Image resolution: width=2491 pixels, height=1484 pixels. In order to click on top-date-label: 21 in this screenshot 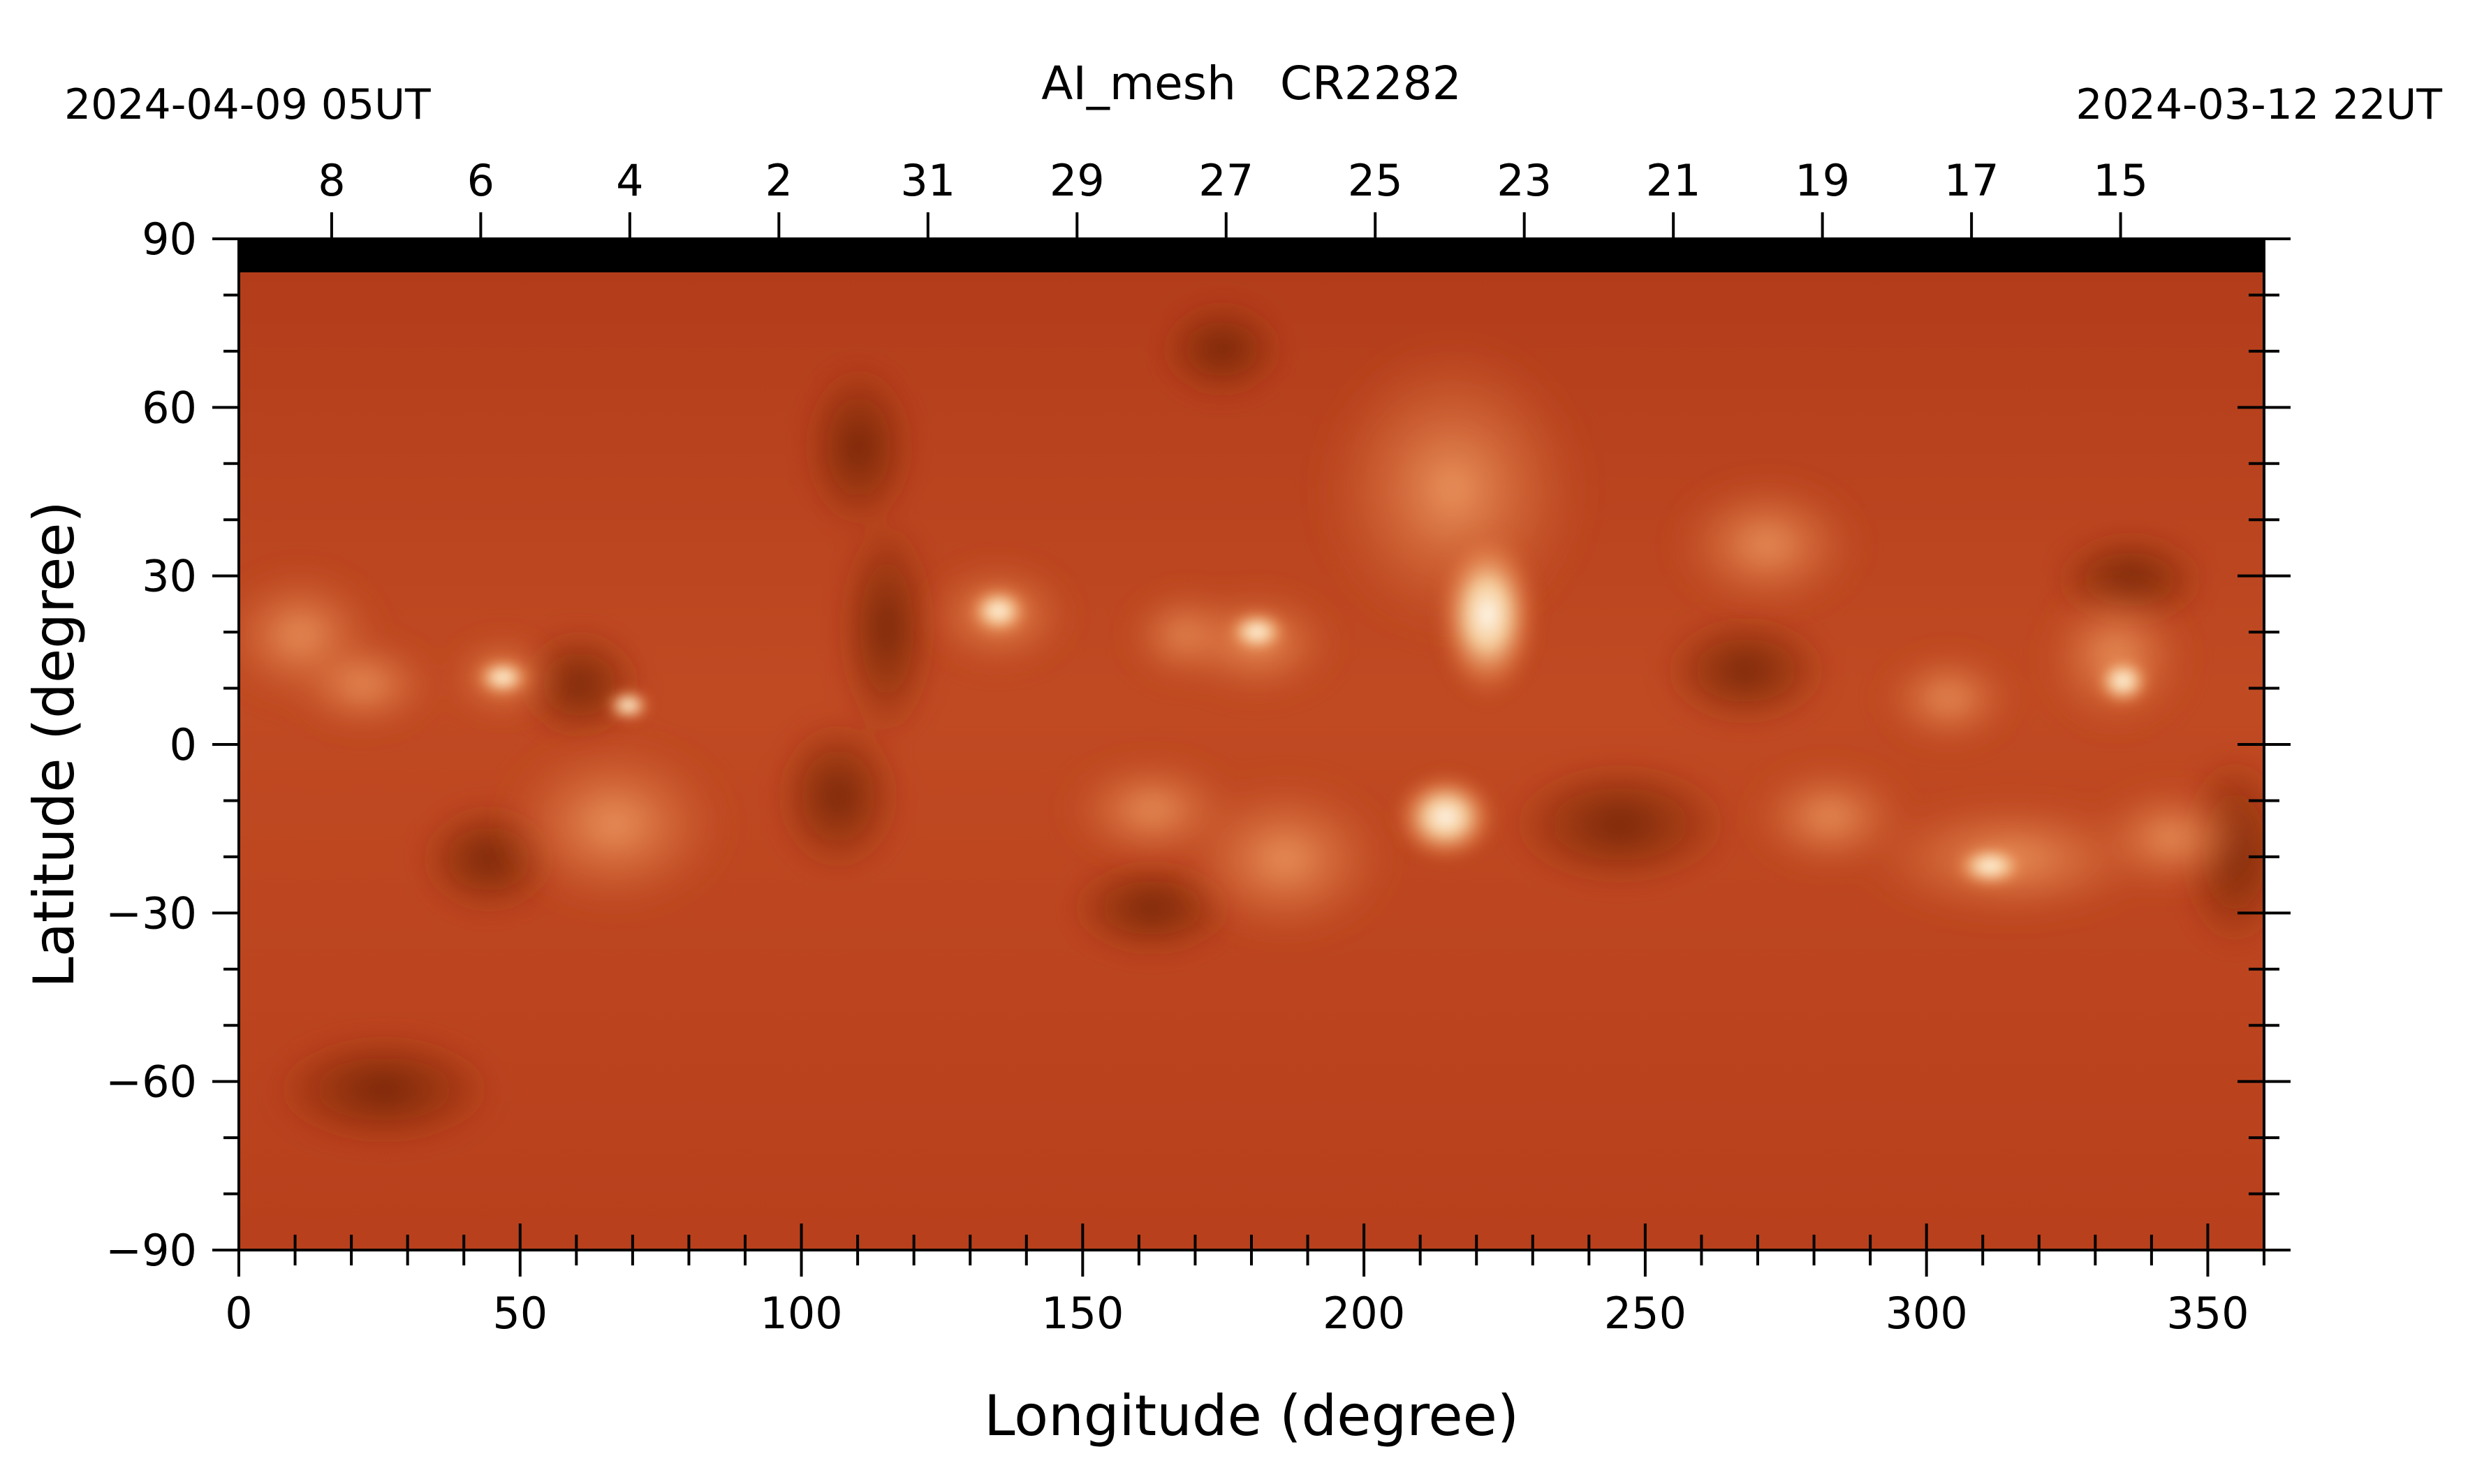, I will do `click(1674, 180)`.